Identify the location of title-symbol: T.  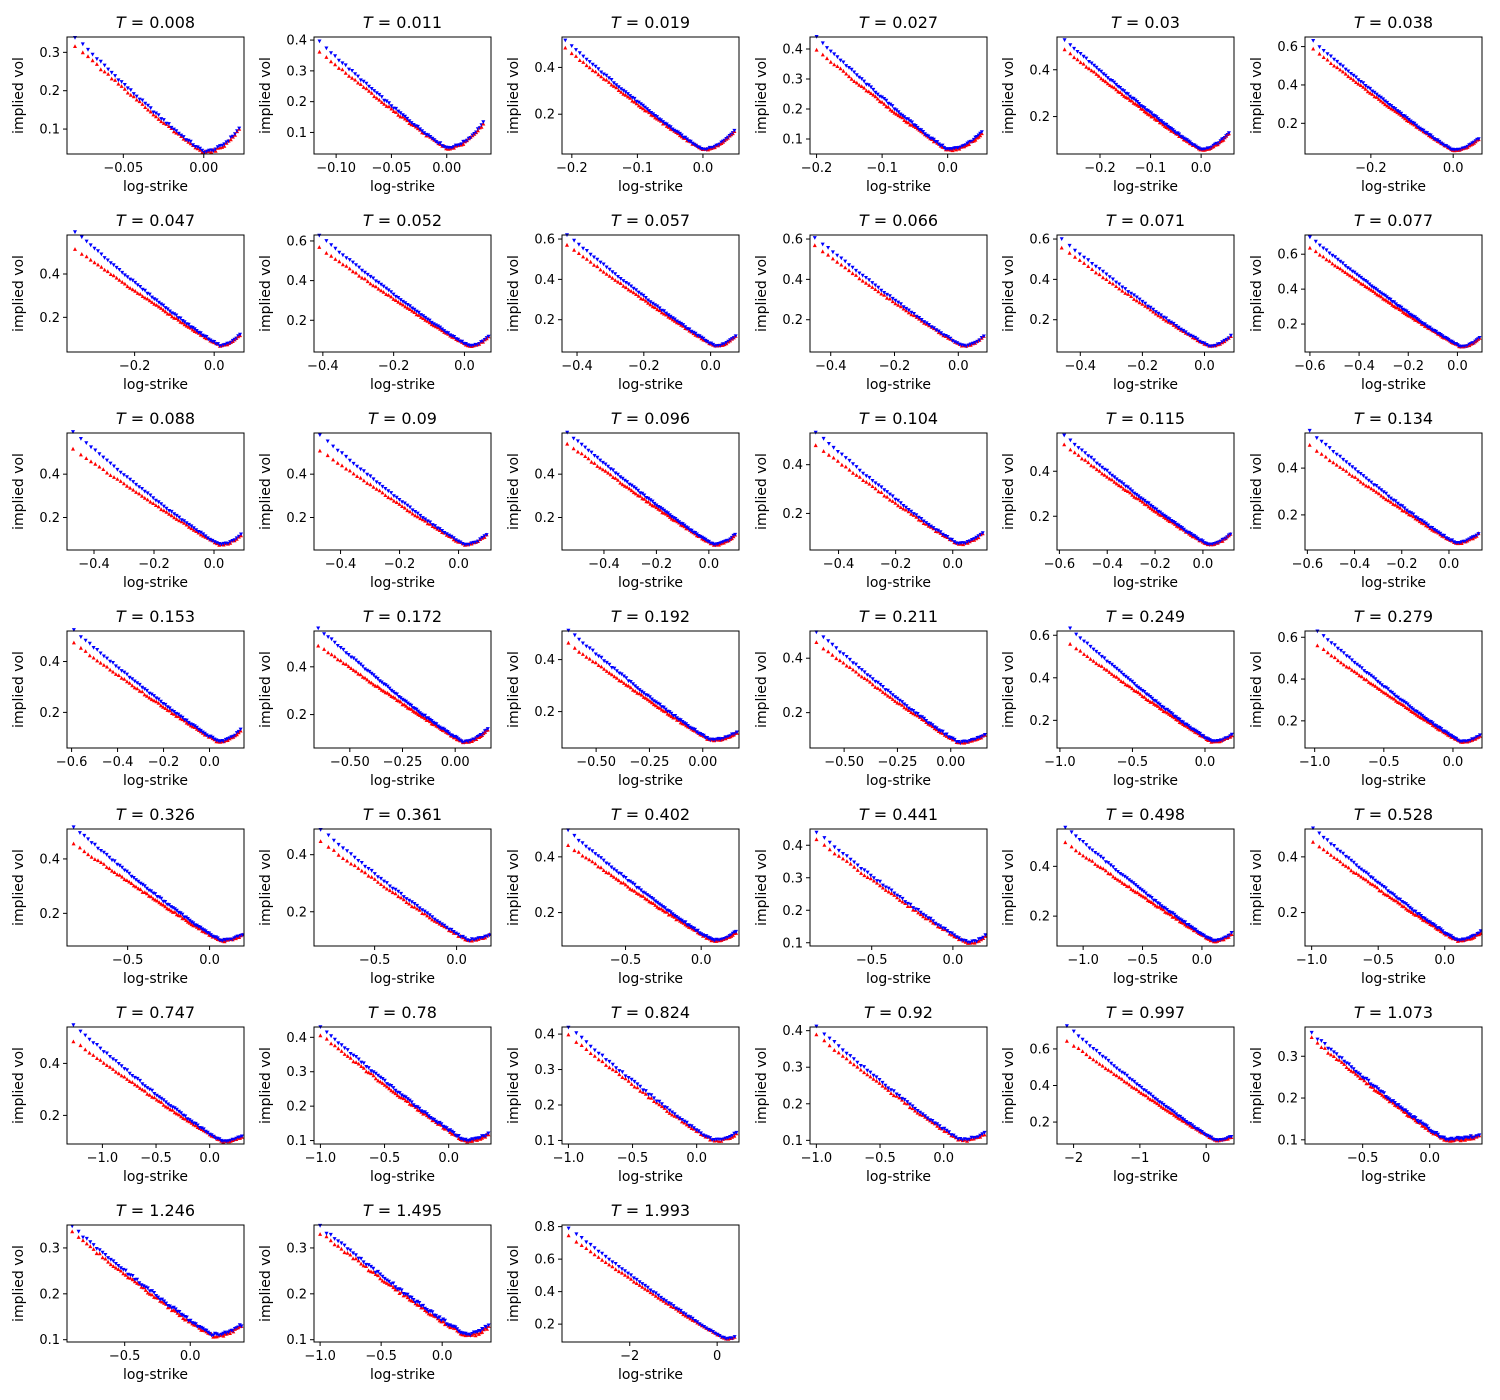
(1359, 814).